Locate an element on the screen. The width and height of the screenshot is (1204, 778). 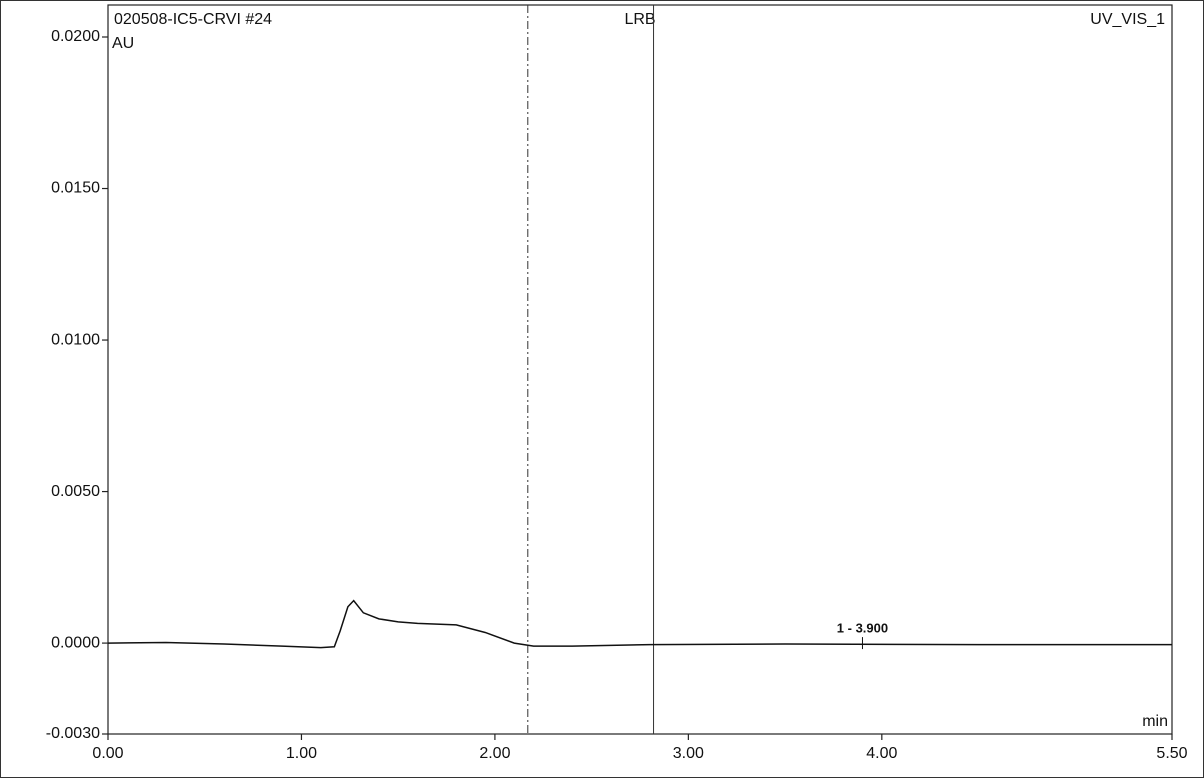
x-tick-label: 0.00 is located at coordinates (107, 753).